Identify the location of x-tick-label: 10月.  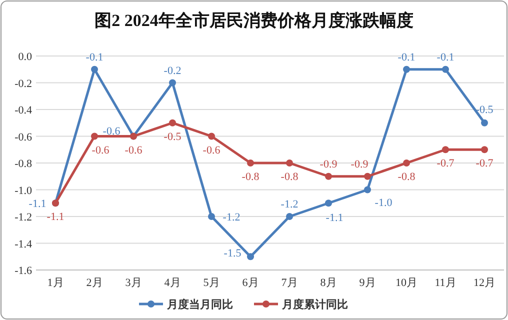
(407, 283).